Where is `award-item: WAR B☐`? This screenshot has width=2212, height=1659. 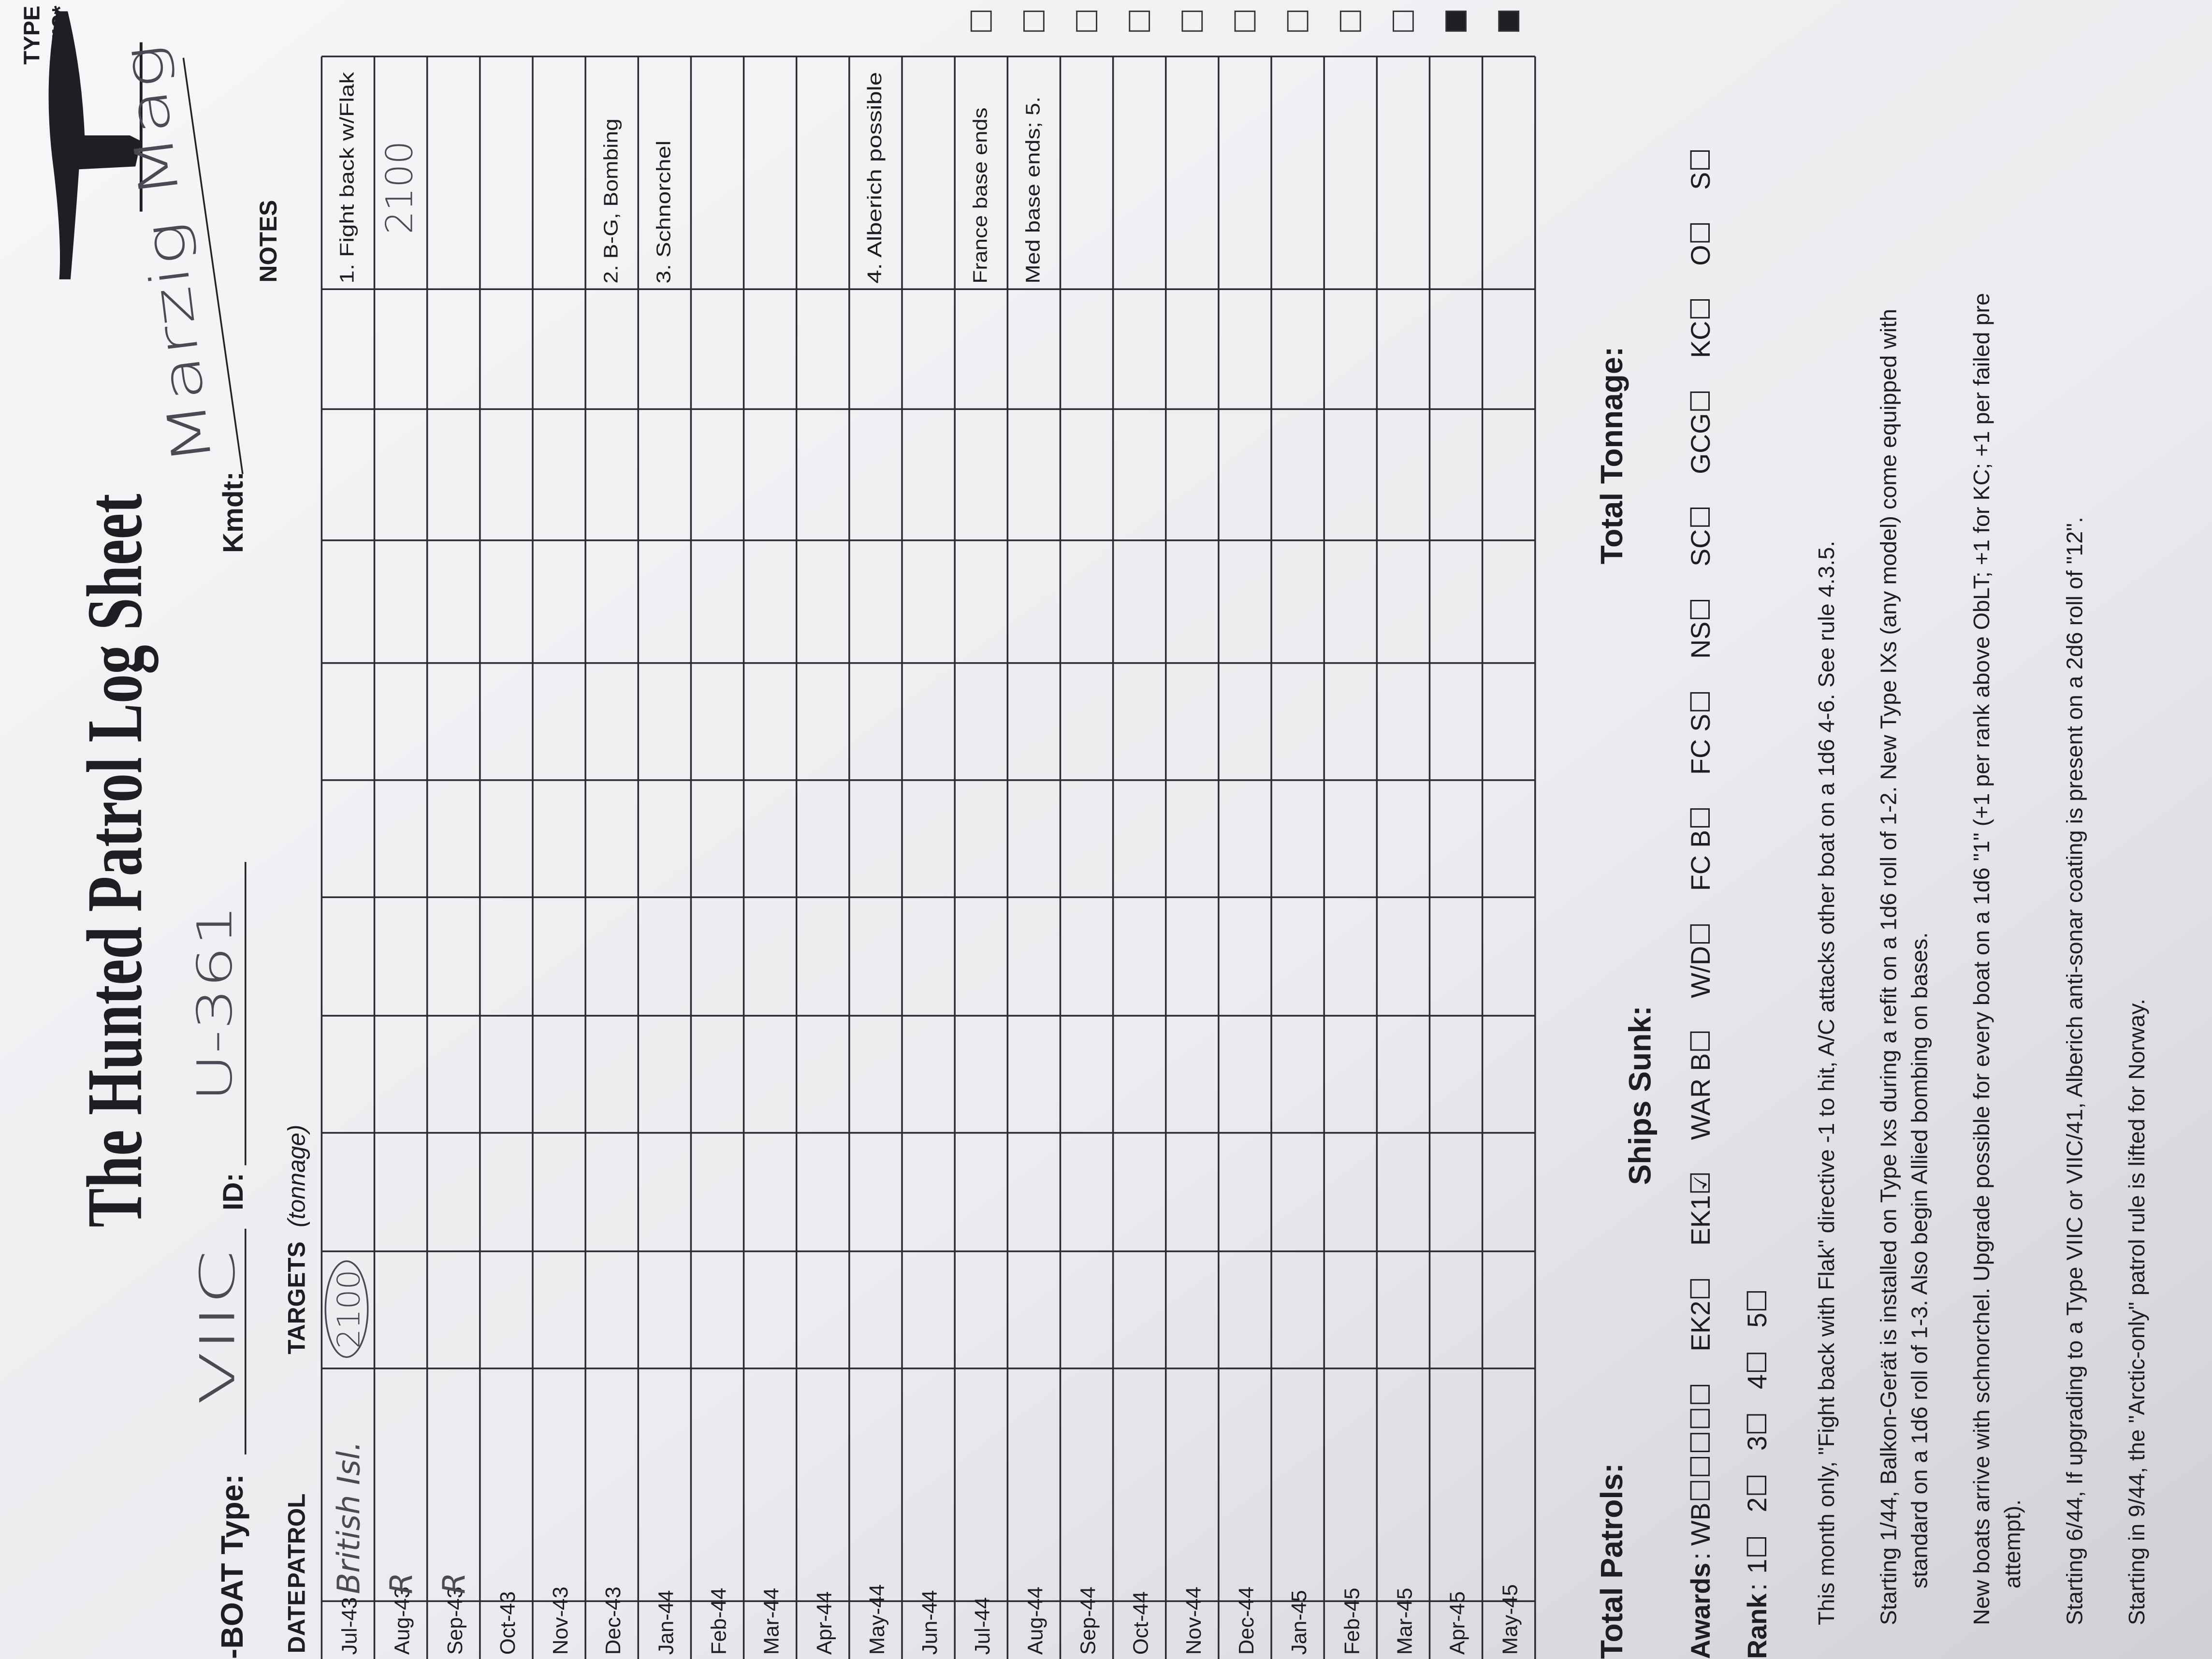
award-item: WAR B☐ is located at coordinates (1701, 1084).